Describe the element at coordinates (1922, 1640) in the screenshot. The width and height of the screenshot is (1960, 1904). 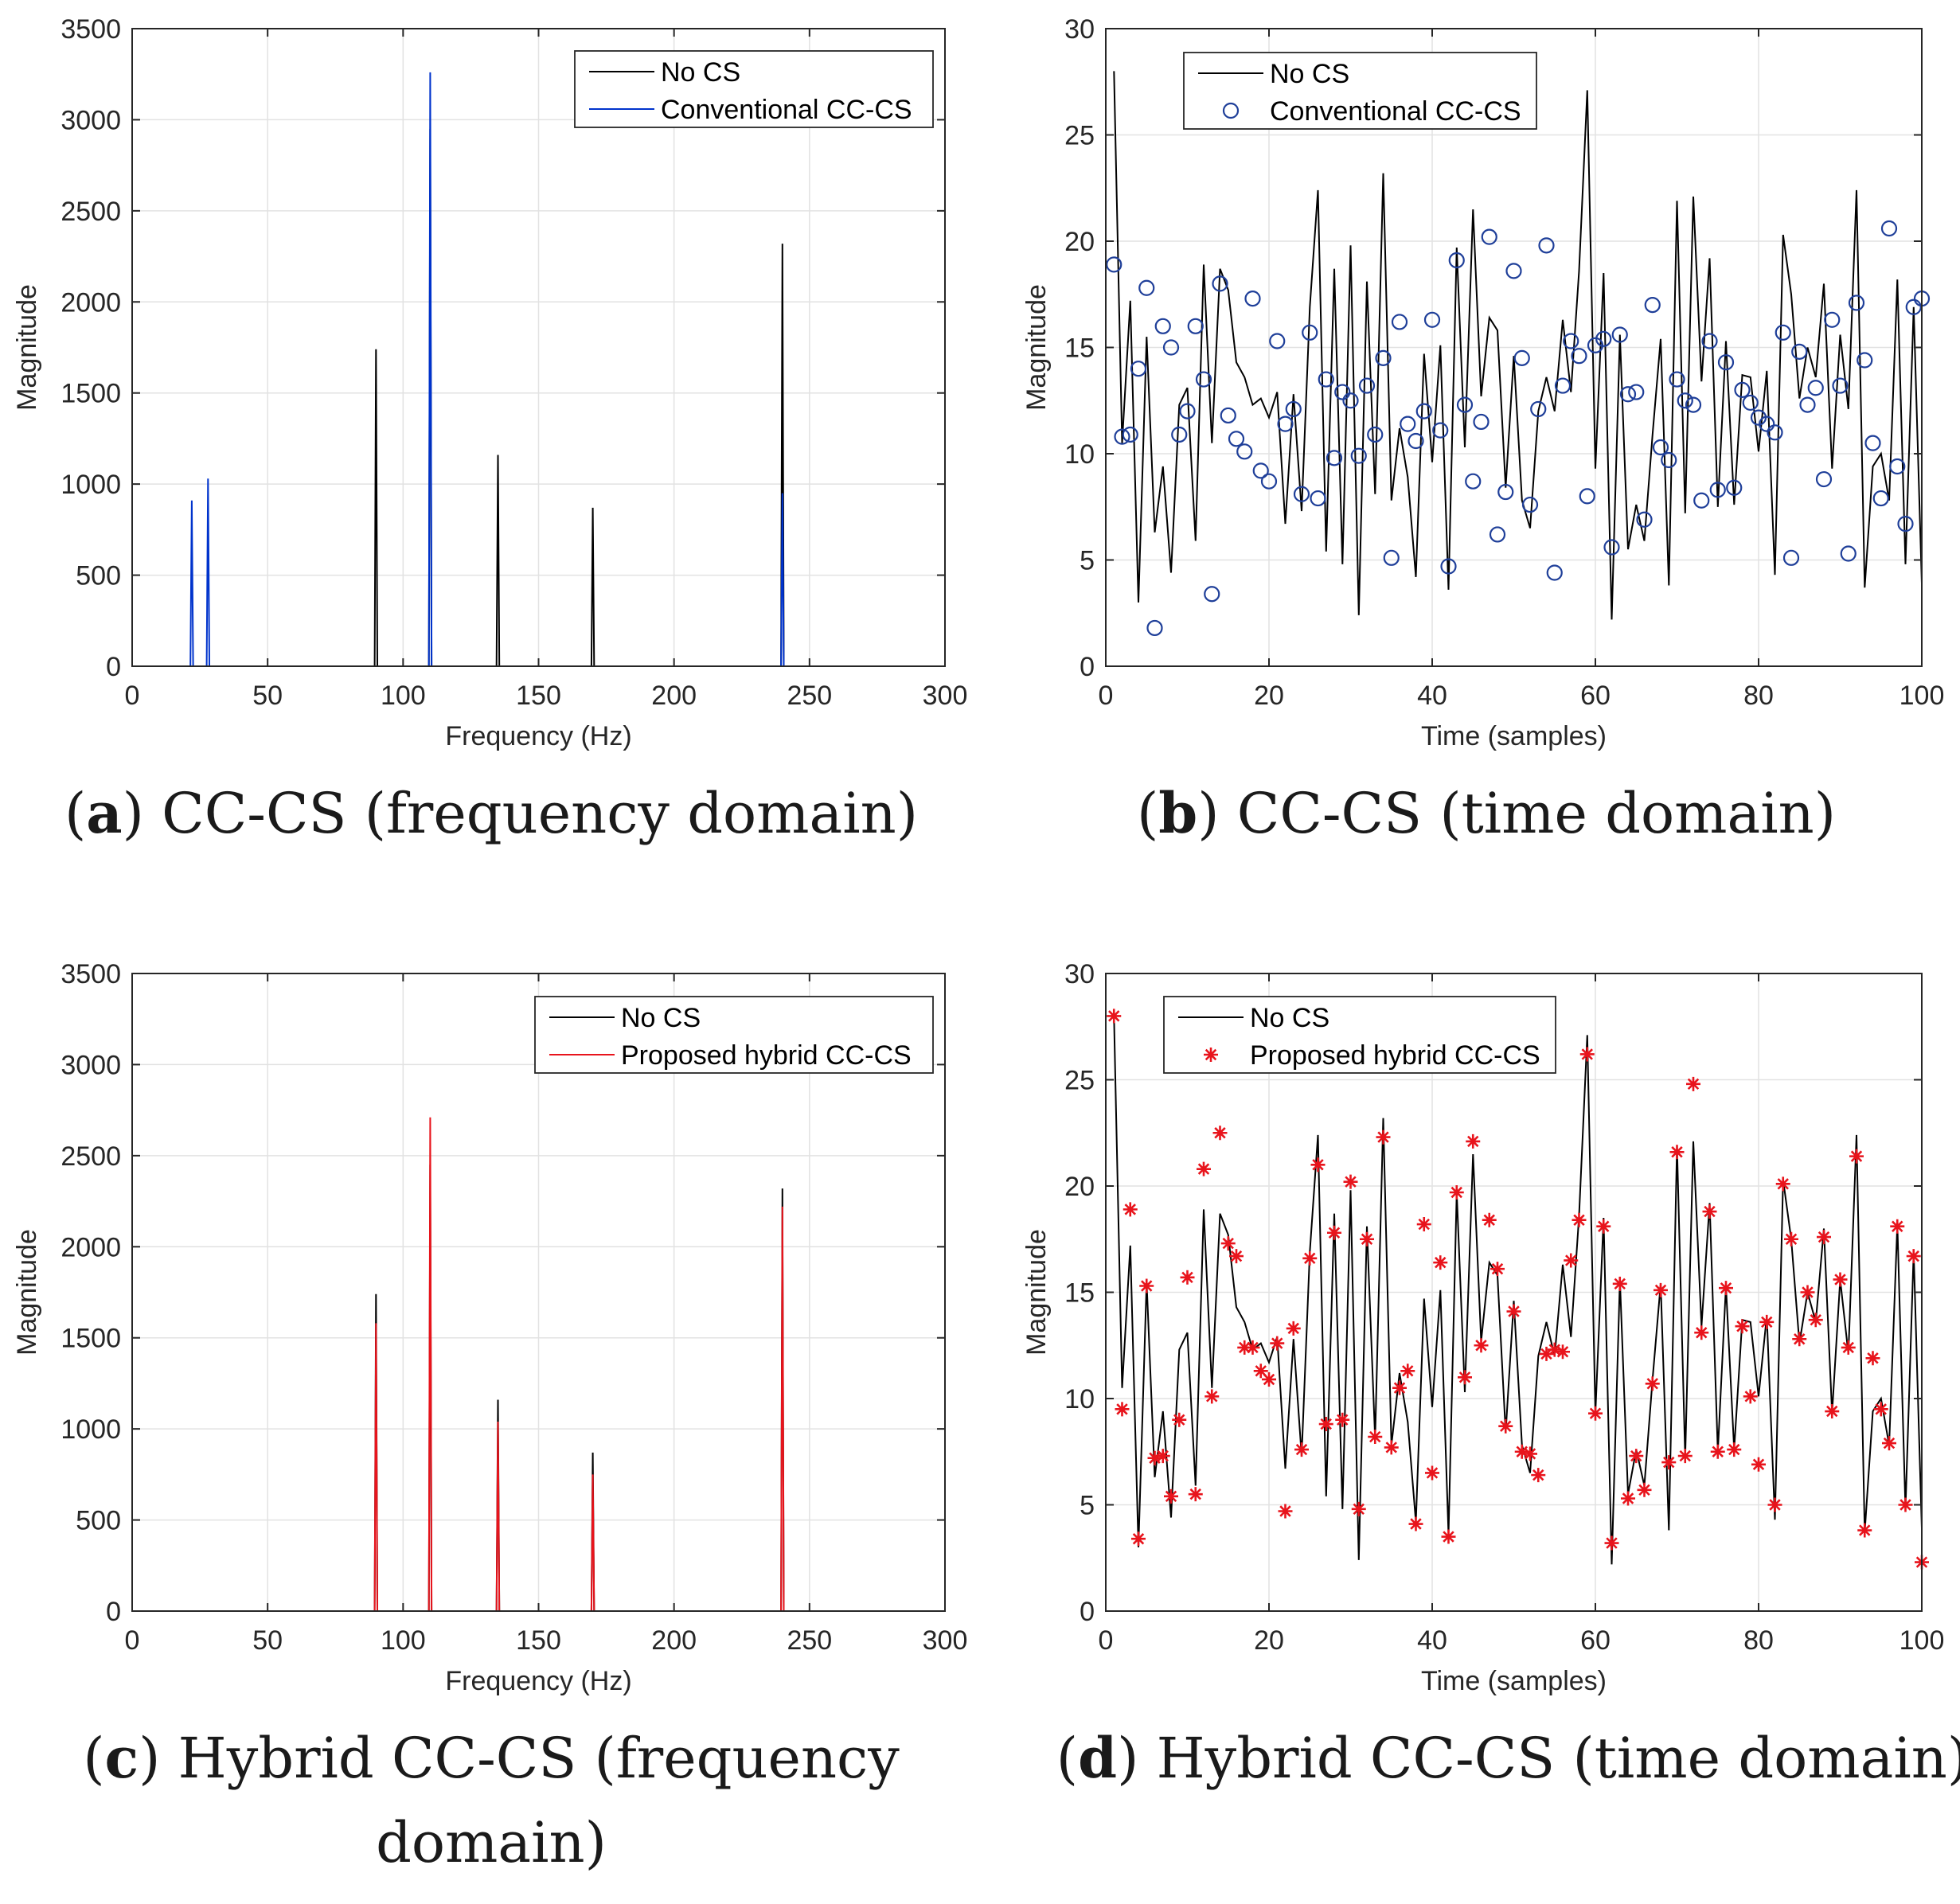
I see `x-tick-label: 100` at that location.